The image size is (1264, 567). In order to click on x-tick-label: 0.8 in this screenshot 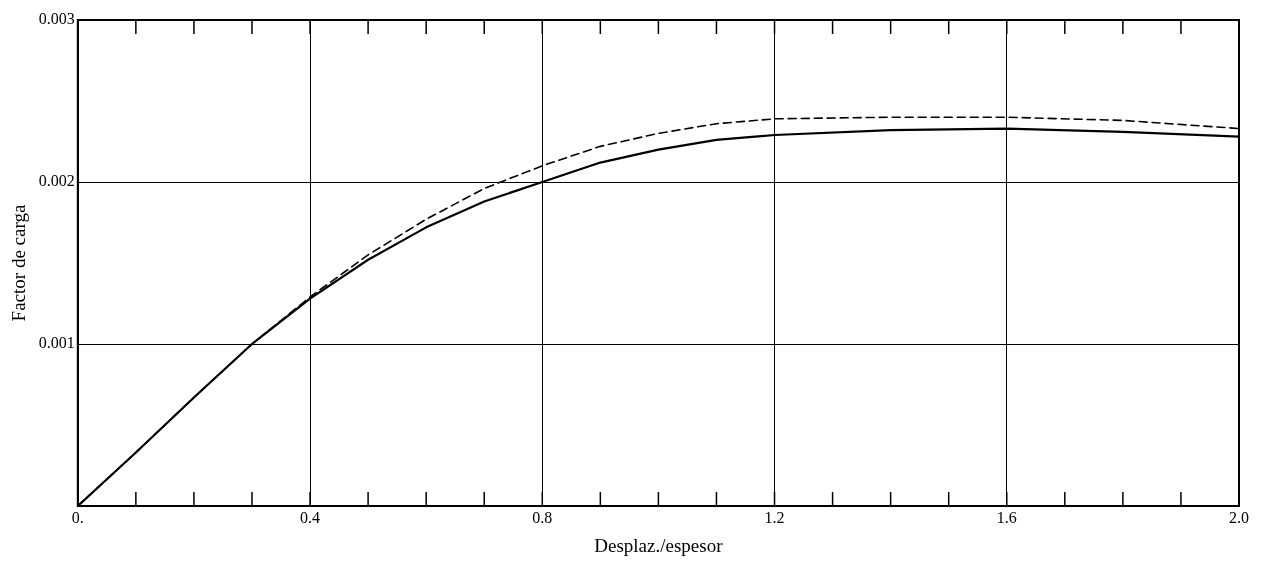, I will do `click(542, 517)`.